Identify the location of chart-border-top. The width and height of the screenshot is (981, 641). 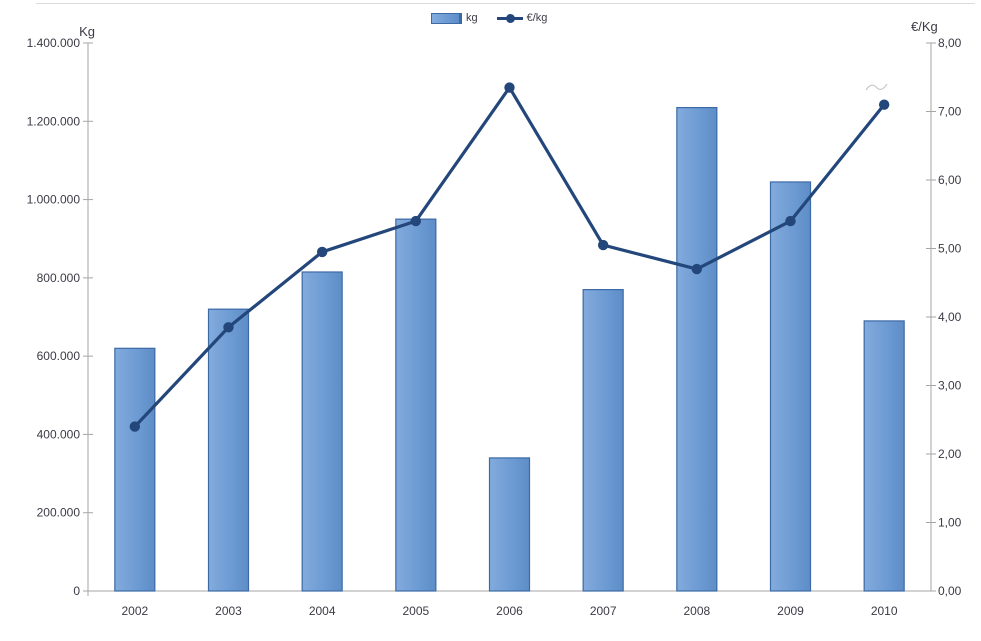
(505, 3).